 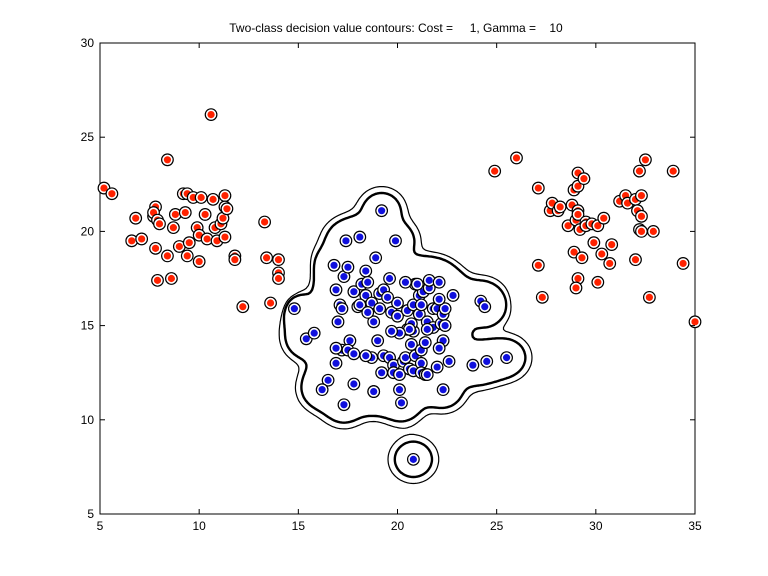 What do you see at coordinates (596, 526) in the screenshot?
I see `x-tick-label: 30` at bounding box center [596, 526].